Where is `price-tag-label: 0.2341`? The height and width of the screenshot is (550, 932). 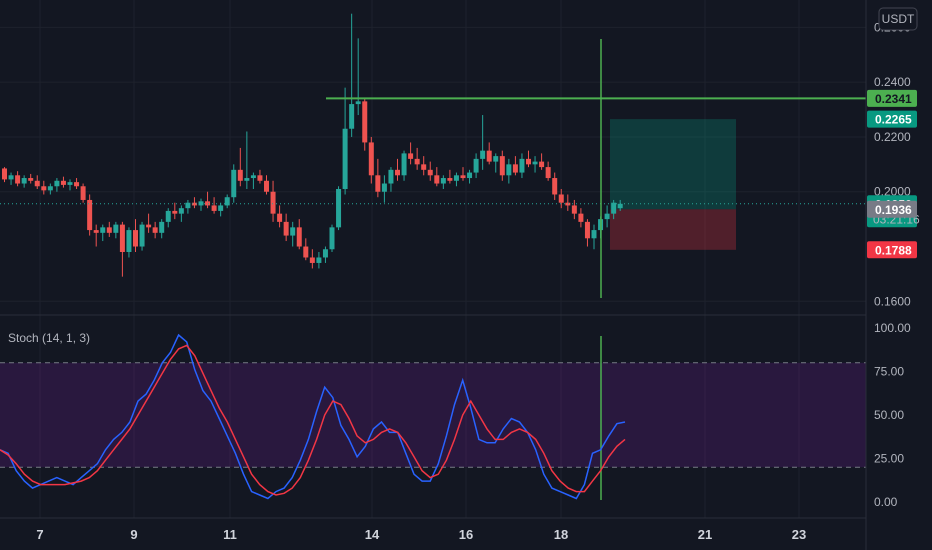
price-tag-label: 0.2341 is located at coordinates (893, 99).